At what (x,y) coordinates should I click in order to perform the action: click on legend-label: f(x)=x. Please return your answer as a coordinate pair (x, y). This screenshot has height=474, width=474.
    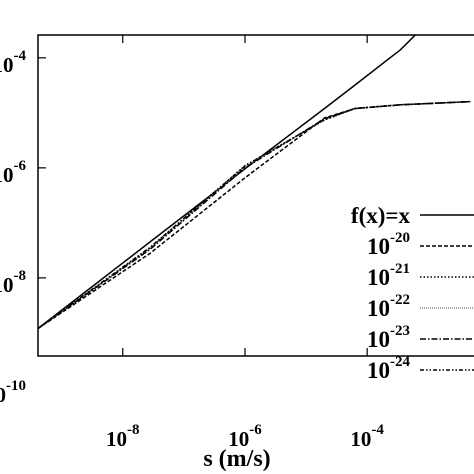
    Looking at the image, I should click on (381, 215).